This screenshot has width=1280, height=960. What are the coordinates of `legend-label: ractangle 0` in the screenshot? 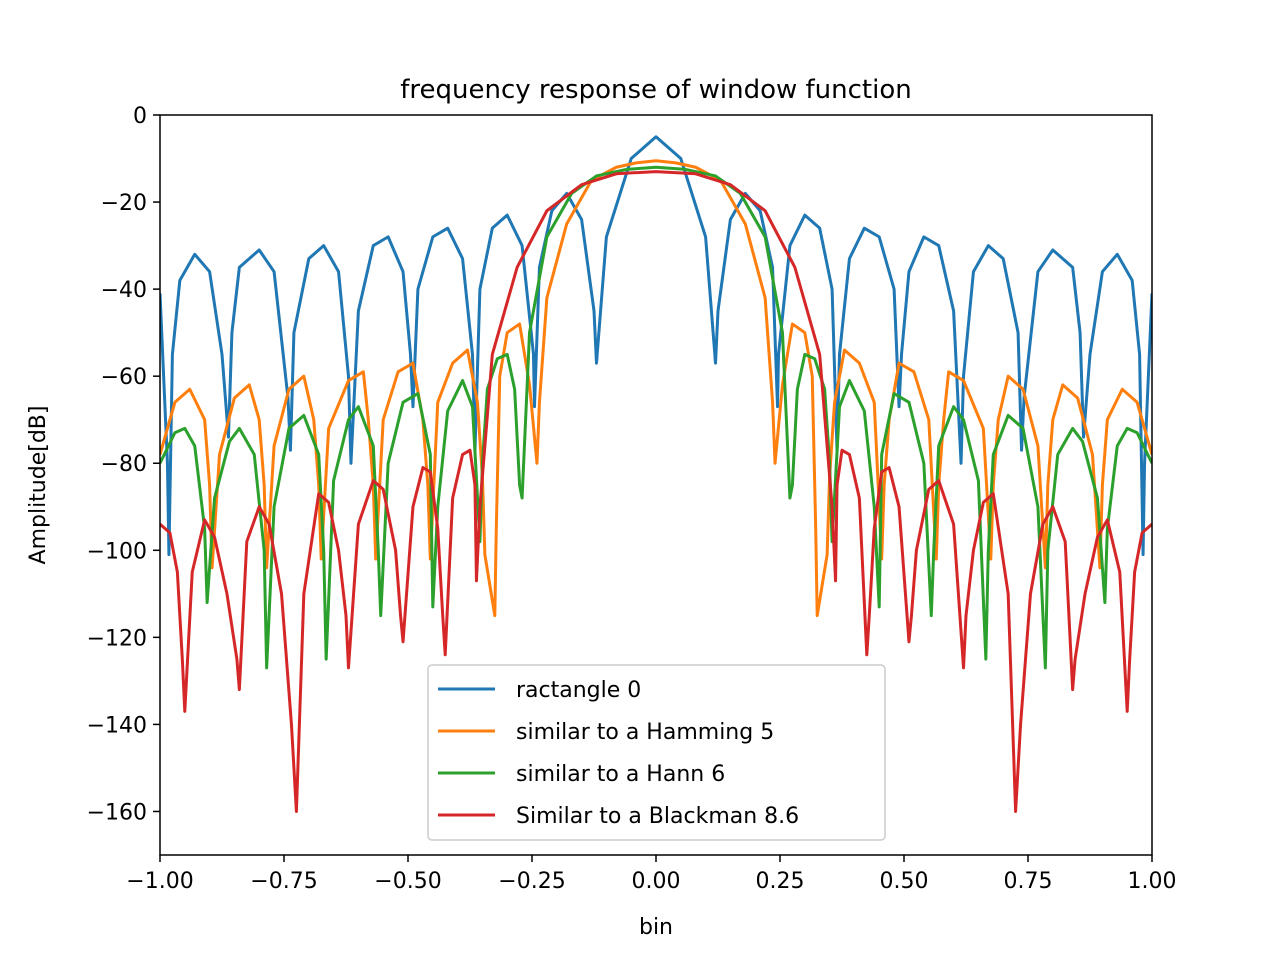 It's located at (578, 690).